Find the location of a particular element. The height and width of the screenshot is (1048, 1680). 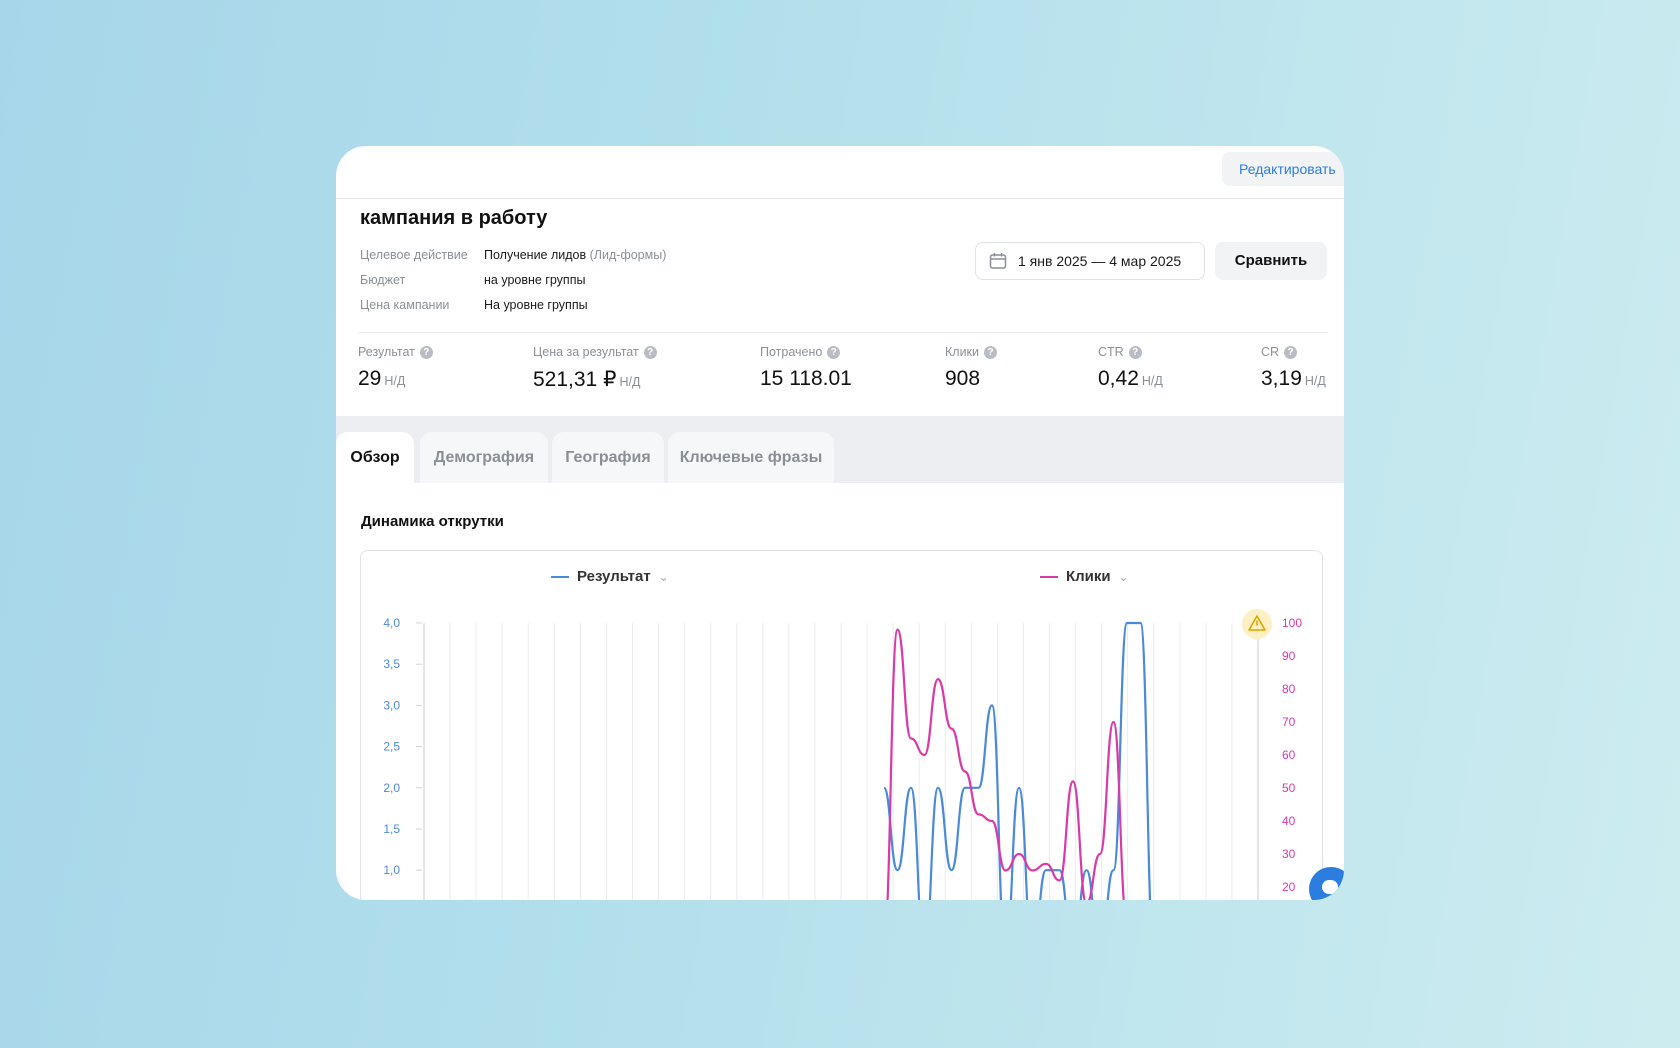

legend-clicks: Клики ⌄ is located at coordinates (1084, 576).